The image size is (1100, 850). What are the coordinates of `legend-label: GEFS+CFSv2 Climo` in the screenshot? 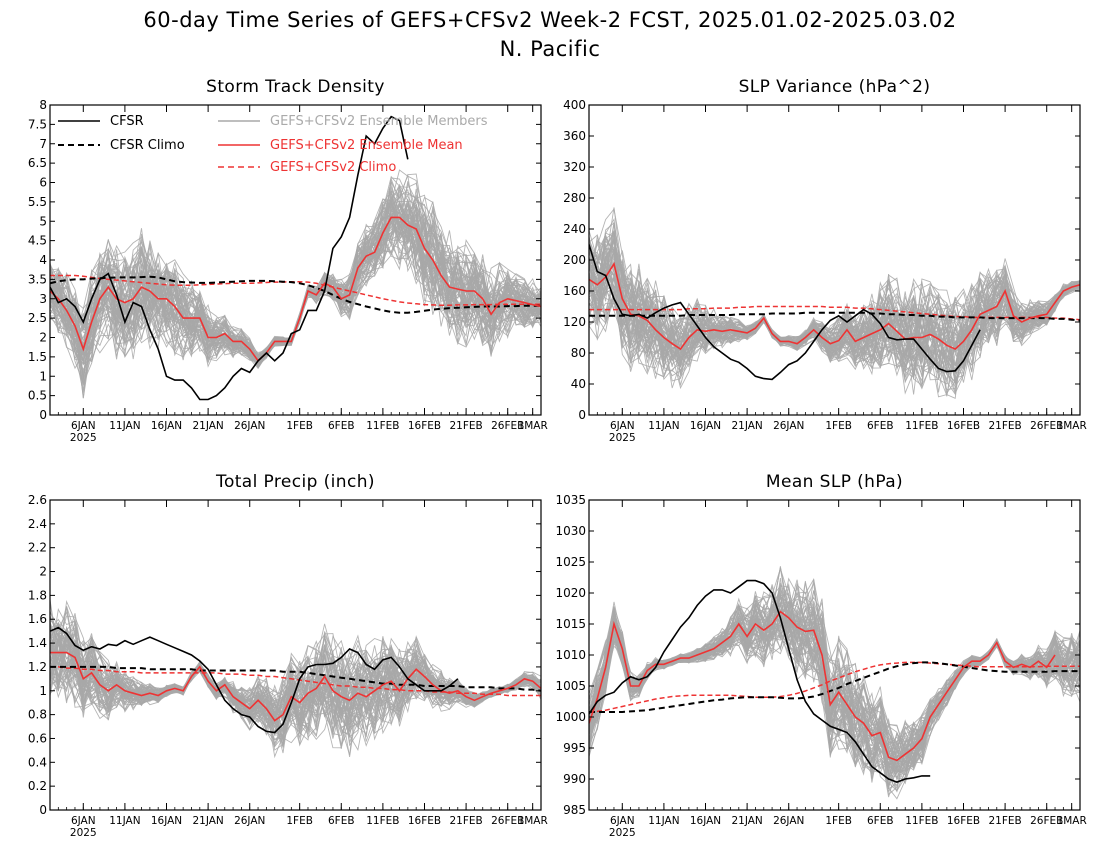 It's located at (333, 167).